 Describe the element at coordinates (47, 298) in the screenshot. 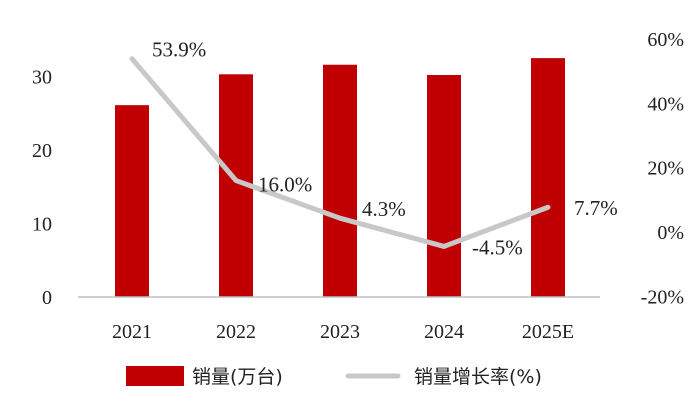

I see `left-tick-0: 0` at that location.